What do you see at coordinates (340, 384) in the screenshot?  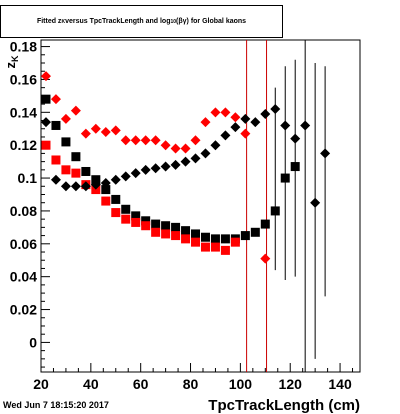 I see `x-tick-label: 140` at bounding box center [340, 384].